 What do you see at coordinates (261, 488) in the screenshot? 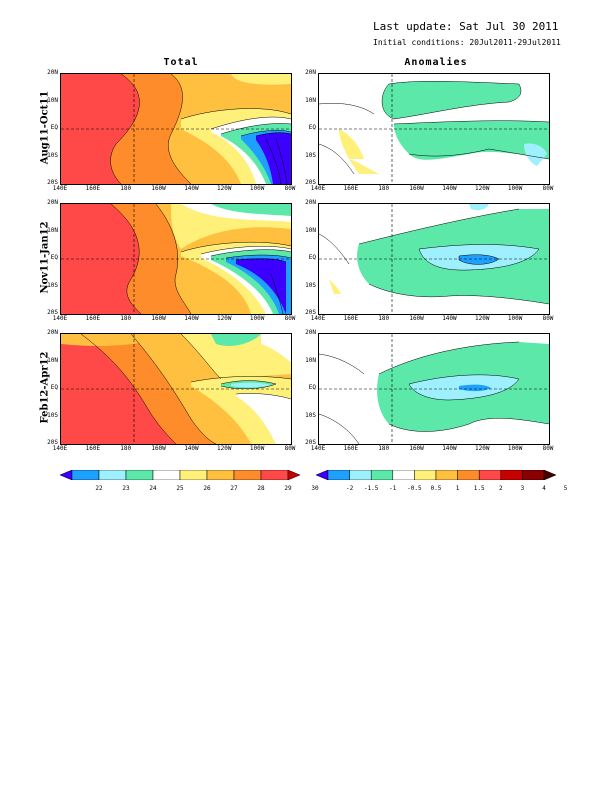
I see `colorbar-tick-label: 28` at bounding box center [261, 488].